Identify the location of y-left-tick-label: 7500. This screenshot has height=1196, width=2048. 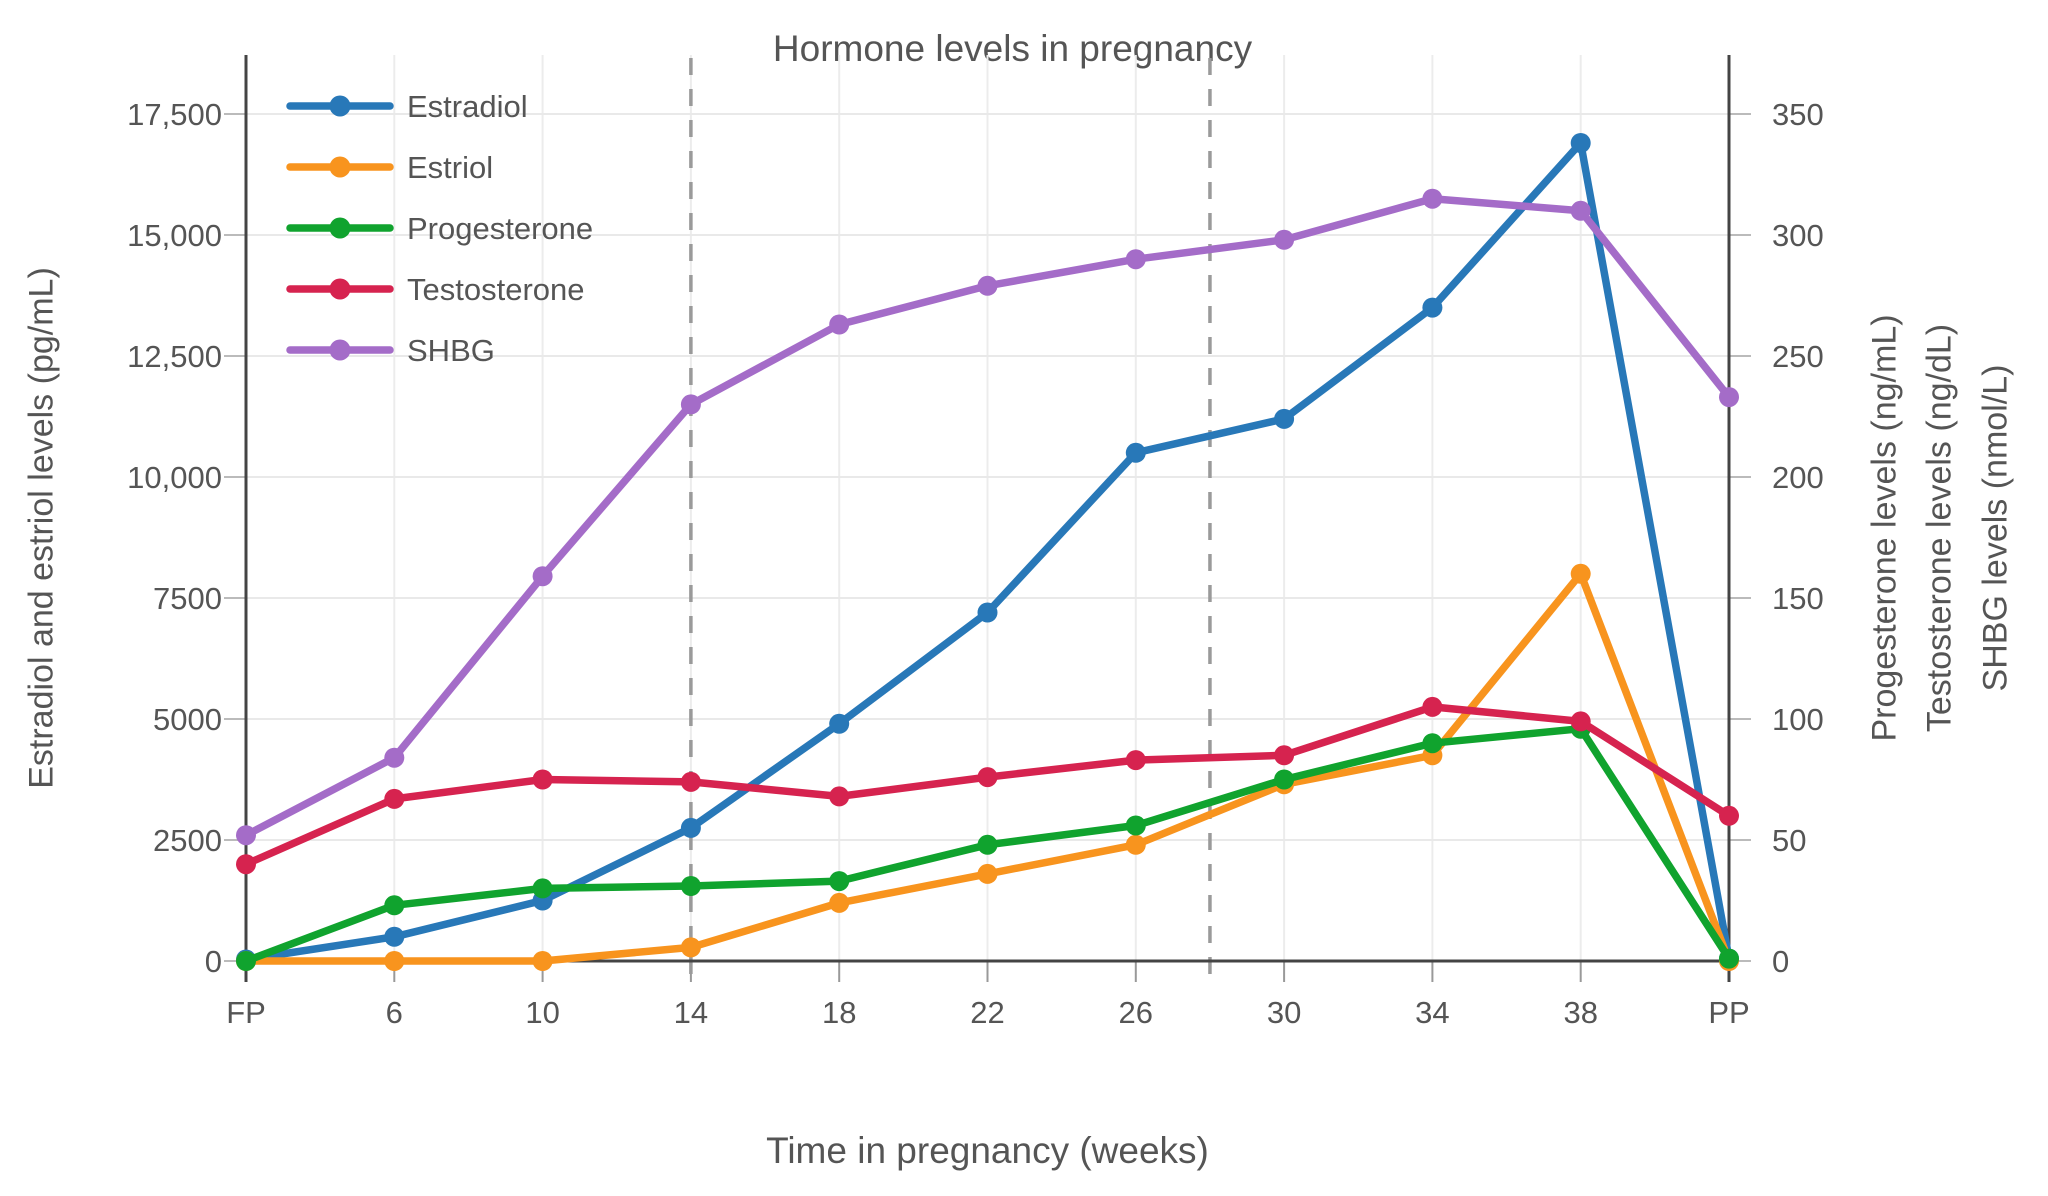
(187, 598).